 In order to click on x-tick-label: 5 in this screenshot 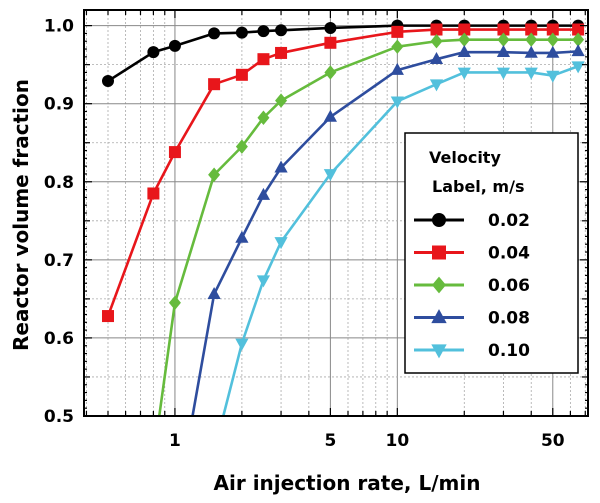, I will do `click(330, 441)`.